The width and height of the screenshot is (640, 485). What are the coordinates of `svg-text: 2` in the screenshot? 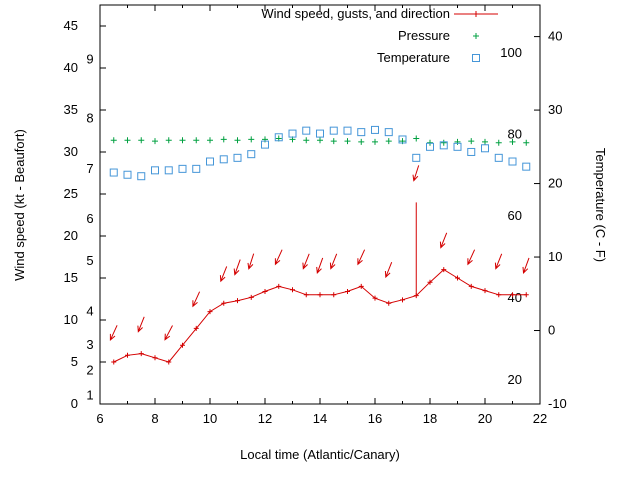 It's located at (89, 369).